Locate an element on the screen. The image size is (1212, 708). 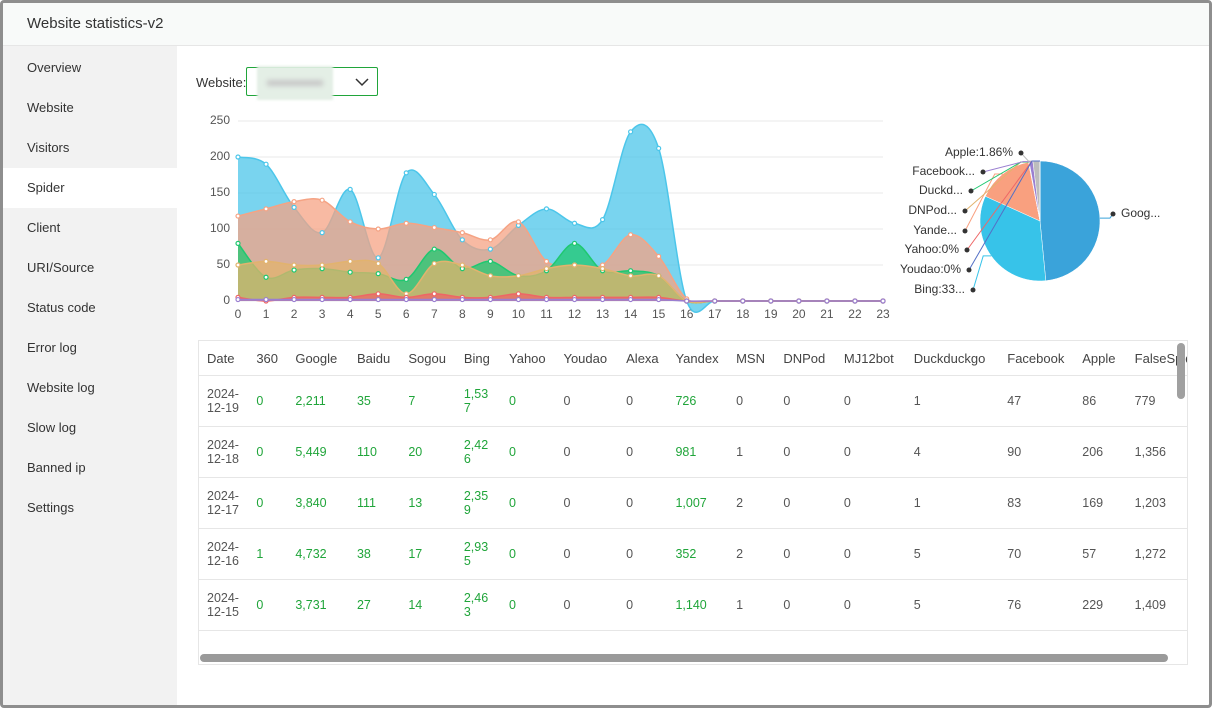
x-tick-label: 17 is located at coordinates (715, 314).